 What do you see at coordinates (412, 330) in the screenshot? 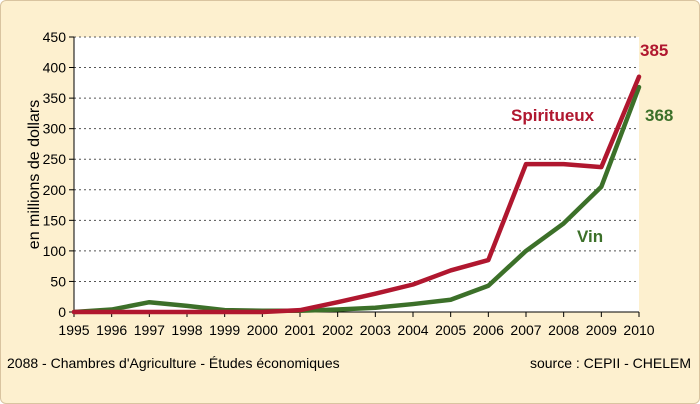
I see `x-tick-label: 2004` at bounding box center [412, 330].